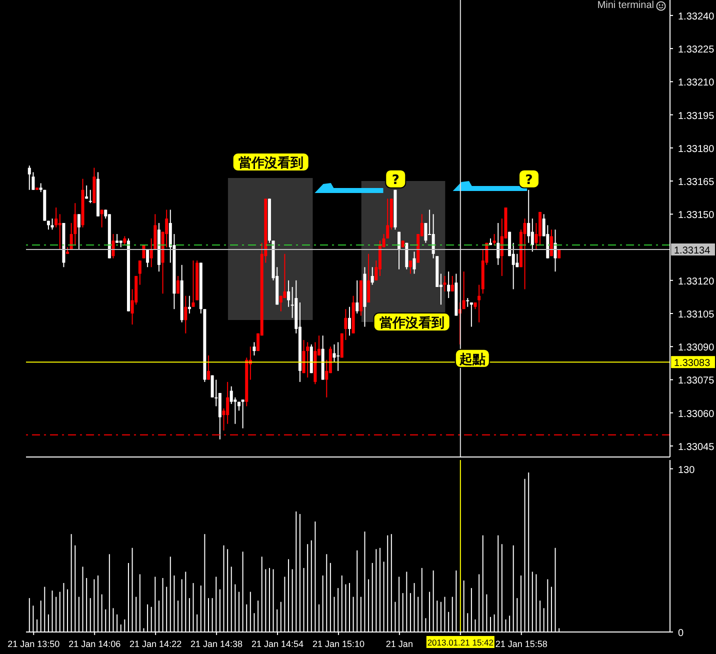 This screenshot has width=716, height=654. Describe the element at coordinates (696, 50) in the screenshot. I see `y-tick-label: 1.33225` at that location.